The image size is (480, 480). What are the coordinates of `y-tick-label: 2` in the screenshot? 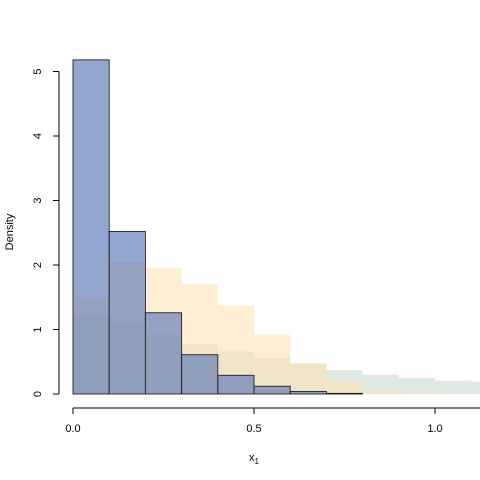 It's located at (38, 265).